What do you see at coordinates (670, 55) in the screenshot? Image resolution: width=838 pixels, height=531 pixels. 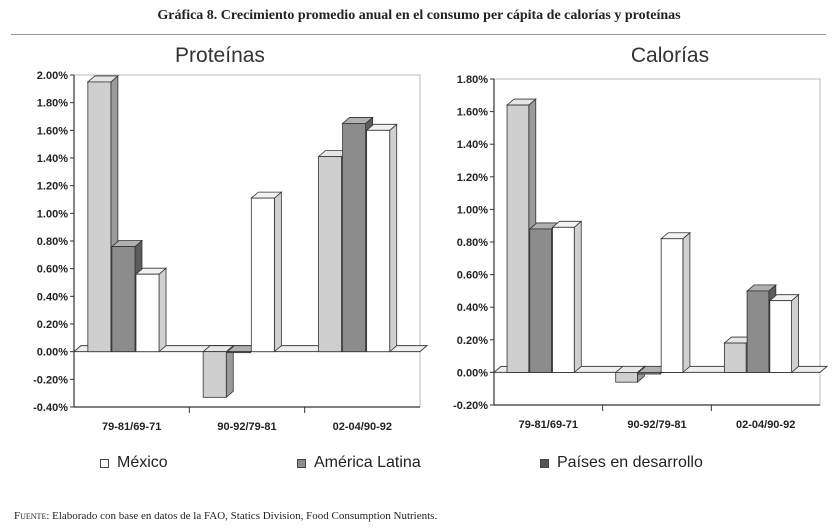 I see `chart-title: Calorías` at bounding box center [670, 55].